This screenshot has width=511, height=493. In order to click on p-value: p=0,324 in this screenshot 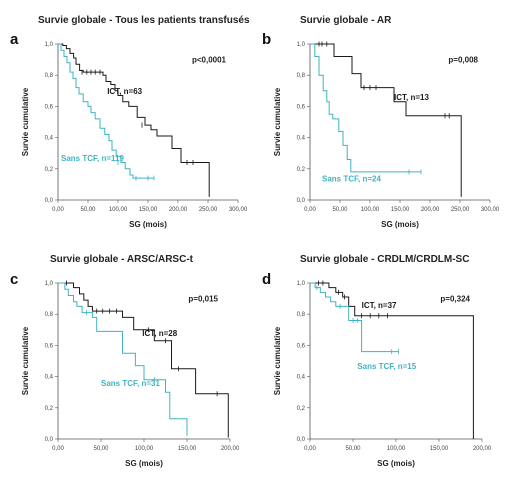, I will do `click(455, 299)`.